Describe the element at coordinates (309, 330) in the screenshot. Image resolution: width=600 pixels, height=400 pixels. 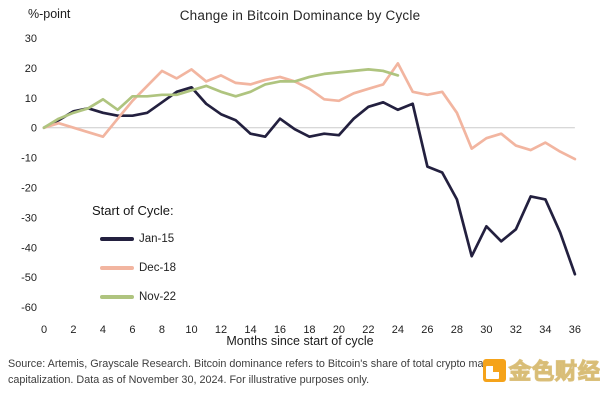
I see `x-tick-label-18: 18` at that location.